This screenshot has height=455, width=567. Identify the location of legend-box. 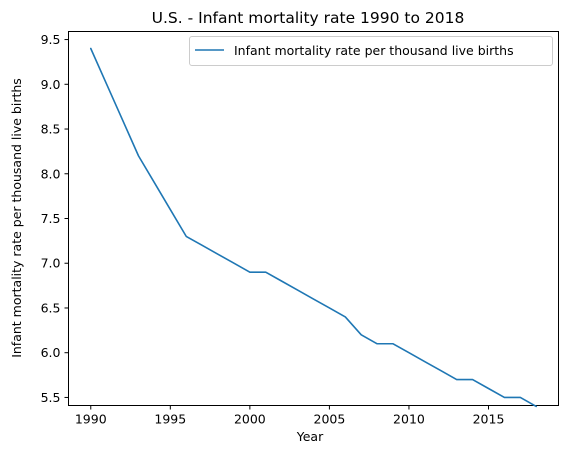
(371, 51).